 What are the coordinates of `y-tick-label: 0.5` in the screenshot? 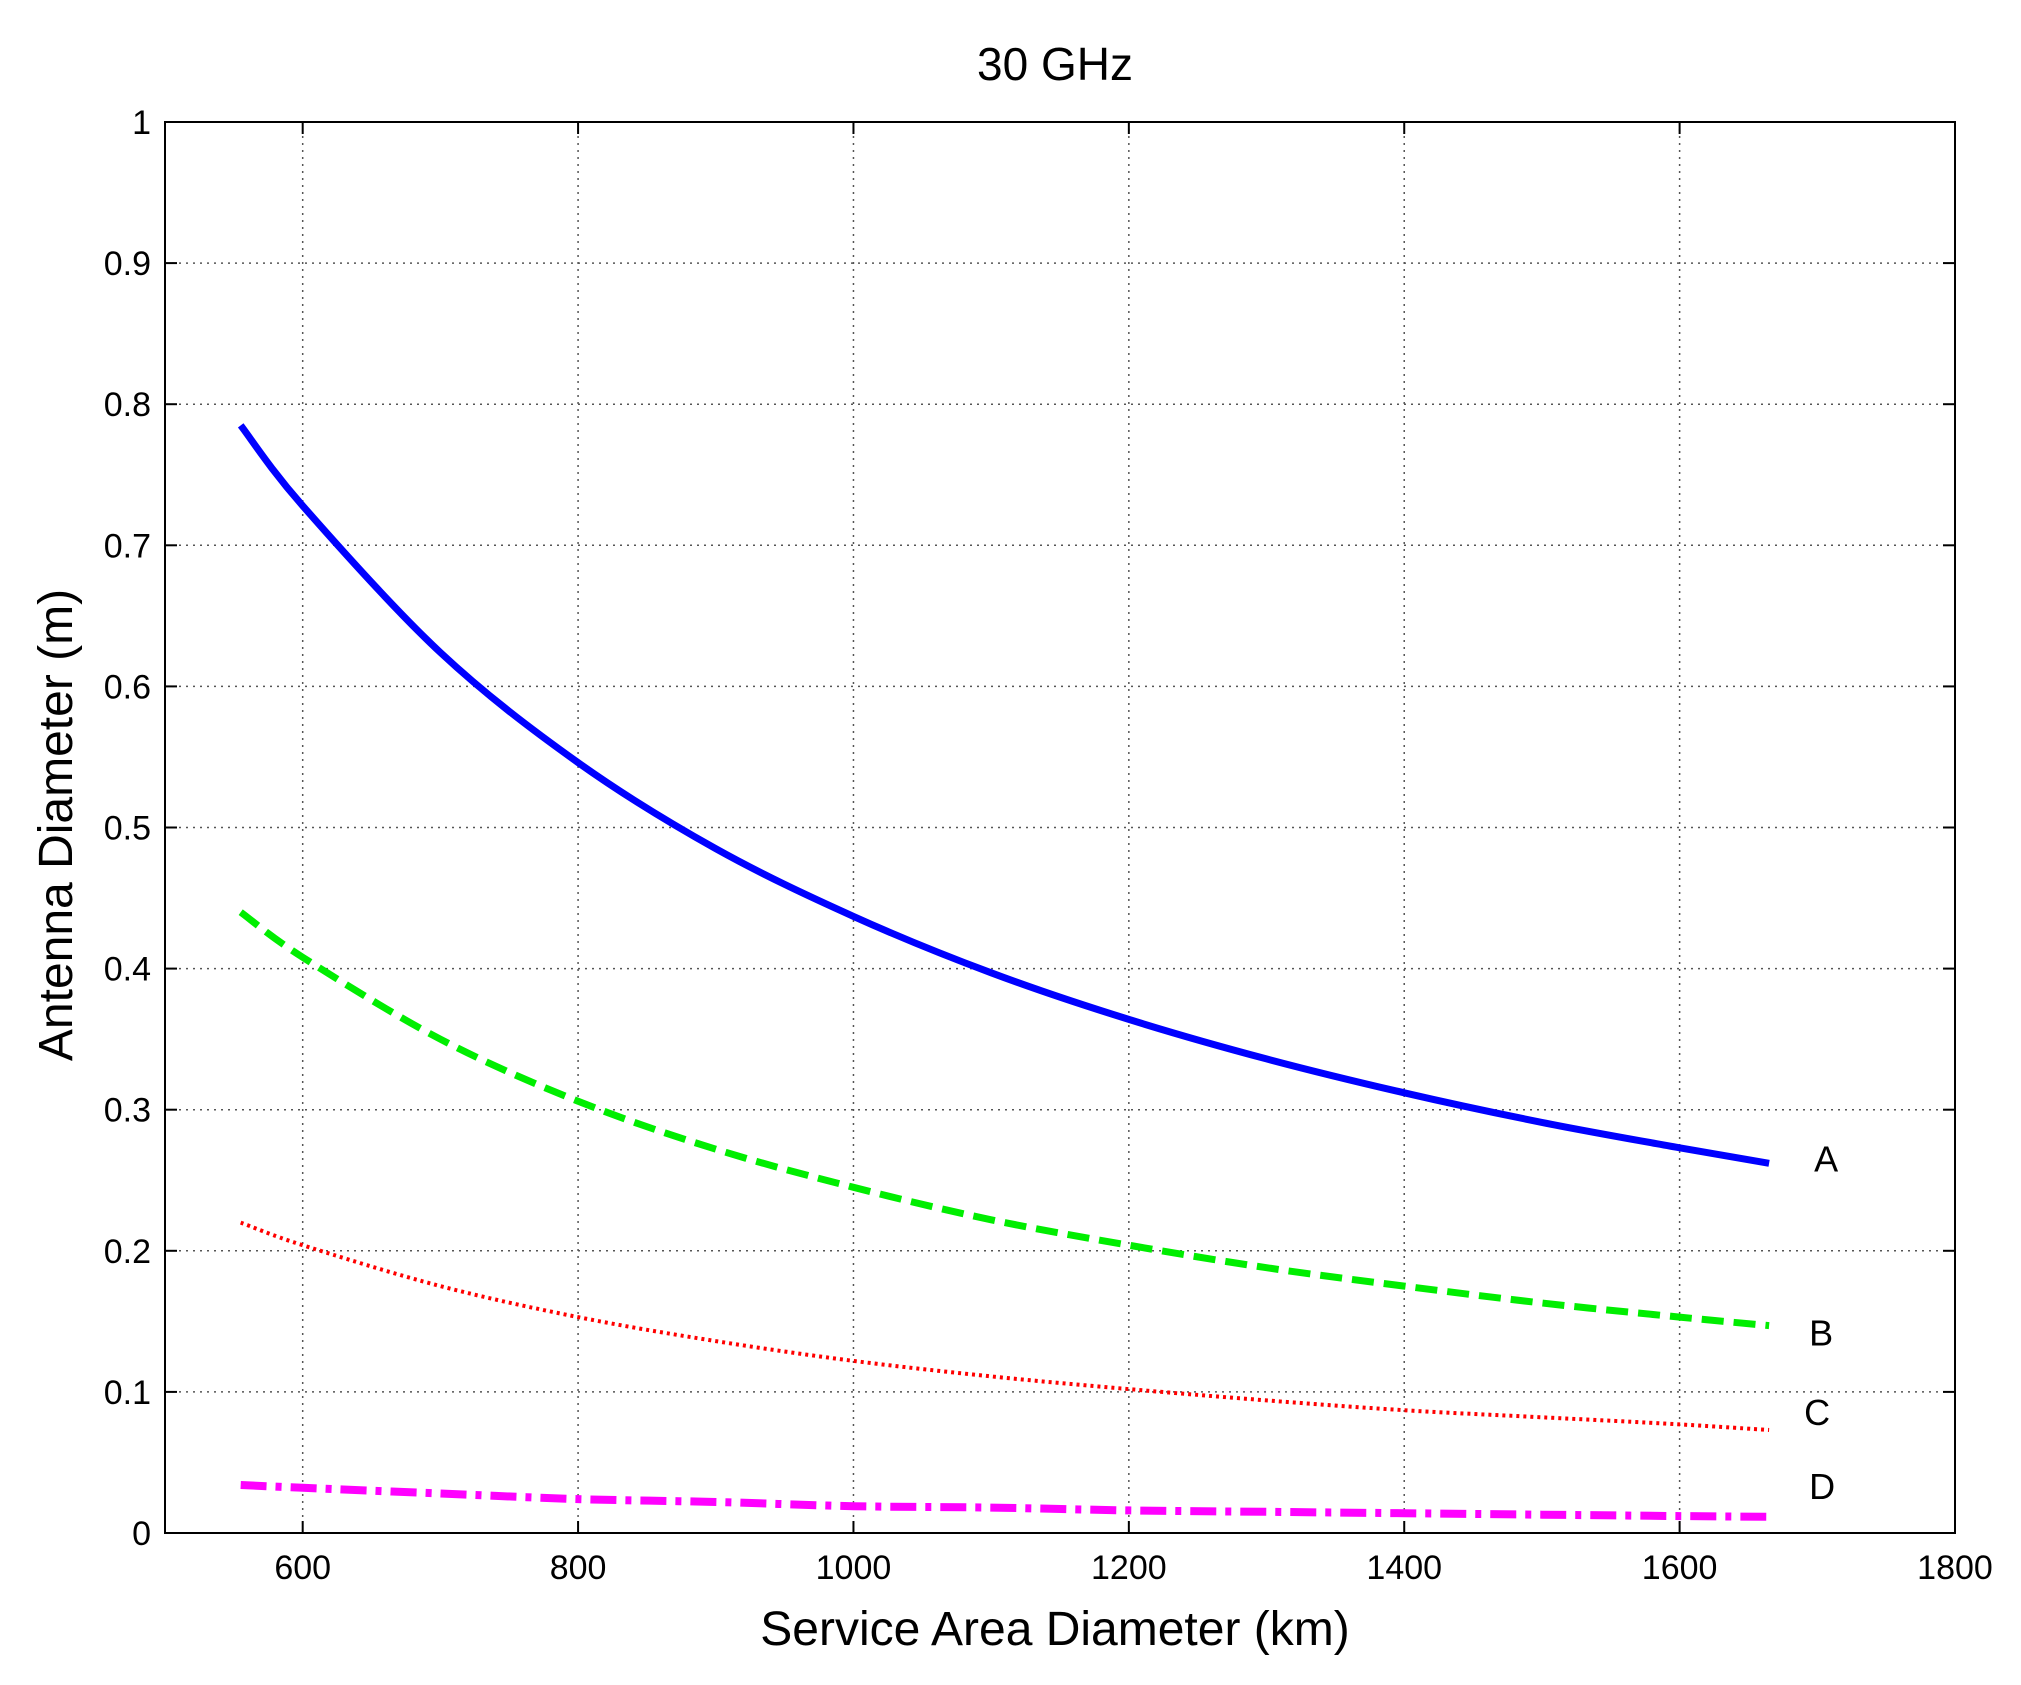 It's located at (127, 829).